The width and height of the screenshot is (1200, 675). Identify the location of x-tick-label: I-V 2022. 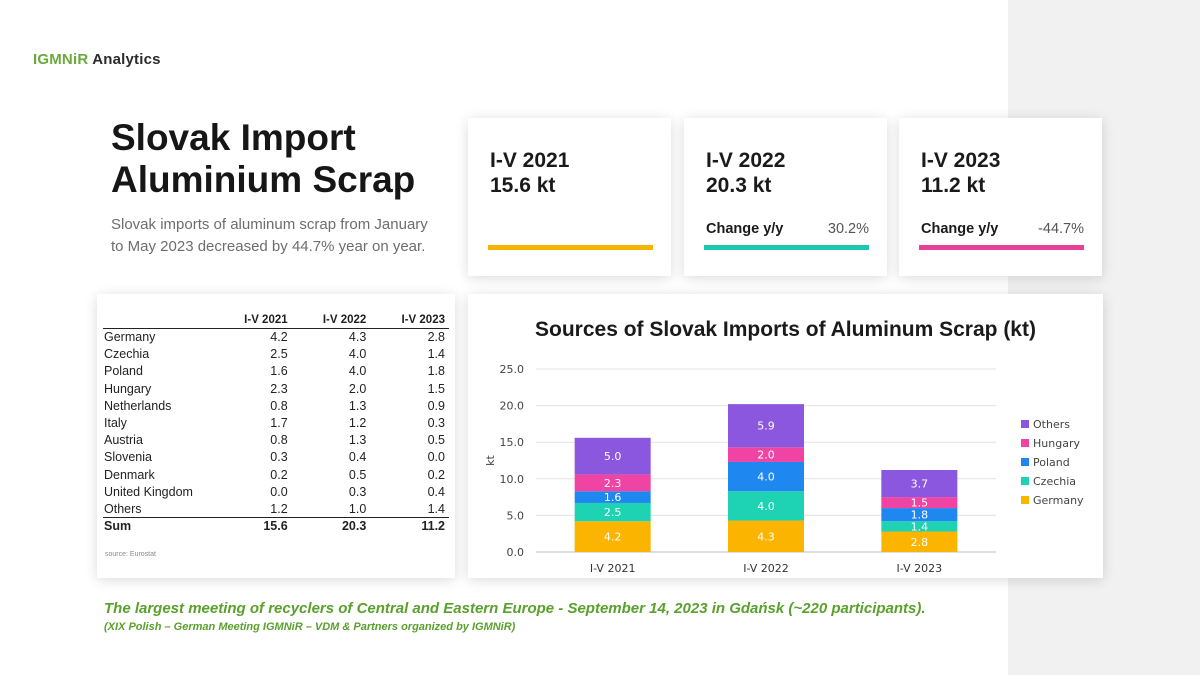
(766, 568).